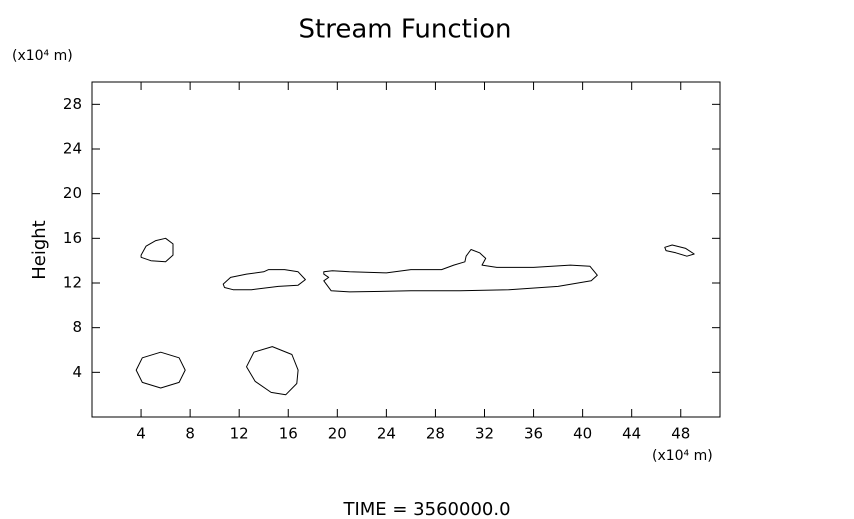  What do you see at coordinates (42, 56) in the screenshot?
I see `y-unit: (x10⁴ m)` at bounding box center [42, 56].